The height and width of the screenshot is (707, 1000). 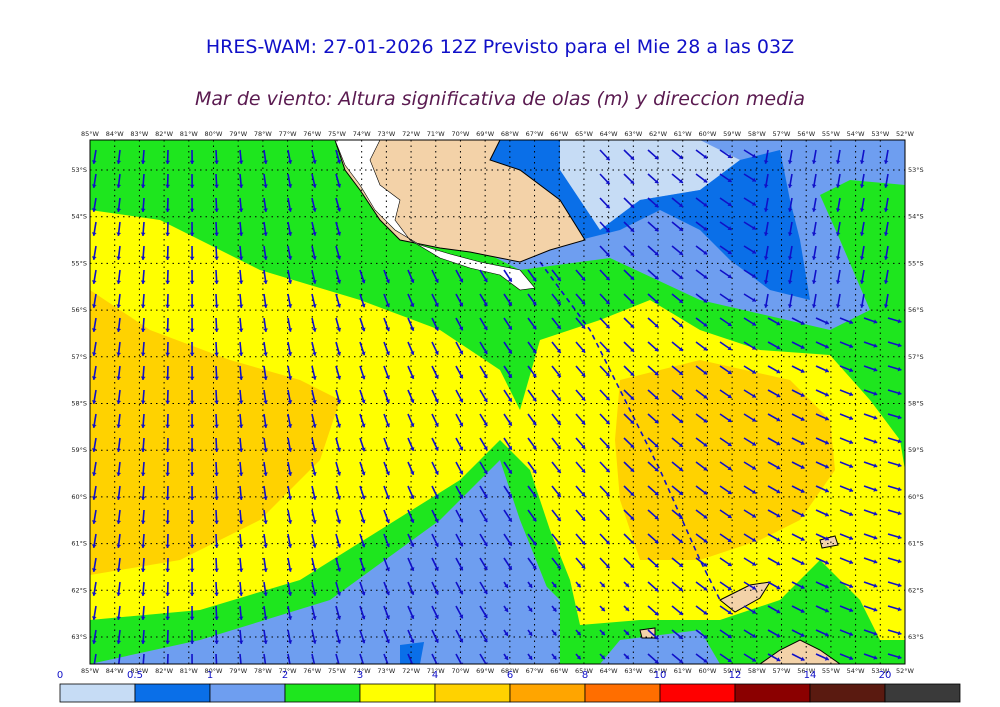 What do you see at coordinates (831, 671) in the screenshot?
I see `lon-label: 55°W` at bounding box center [831, 671].